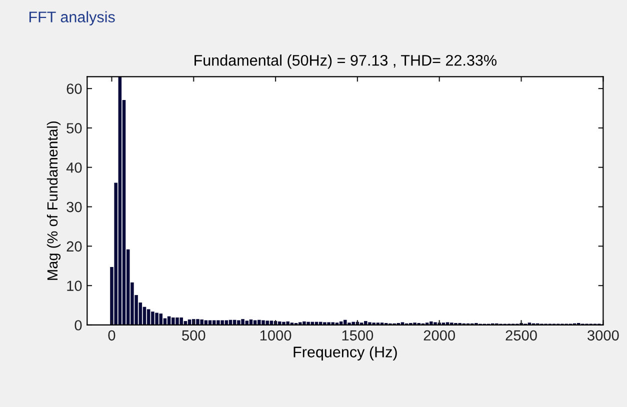 The width and height of the screenshot is (627, 407). What do you see at coordinates (72, 18) in the screenshot?
I see `text: FFT analysis` at bounding box center [72, 18].